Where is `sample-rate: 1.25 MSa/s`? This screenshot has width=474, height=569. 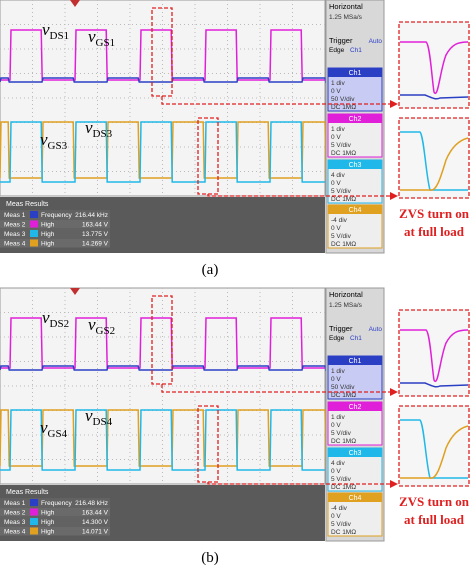 sample-rate: 1.25 MSa/s is located at coordinates (346, 17).